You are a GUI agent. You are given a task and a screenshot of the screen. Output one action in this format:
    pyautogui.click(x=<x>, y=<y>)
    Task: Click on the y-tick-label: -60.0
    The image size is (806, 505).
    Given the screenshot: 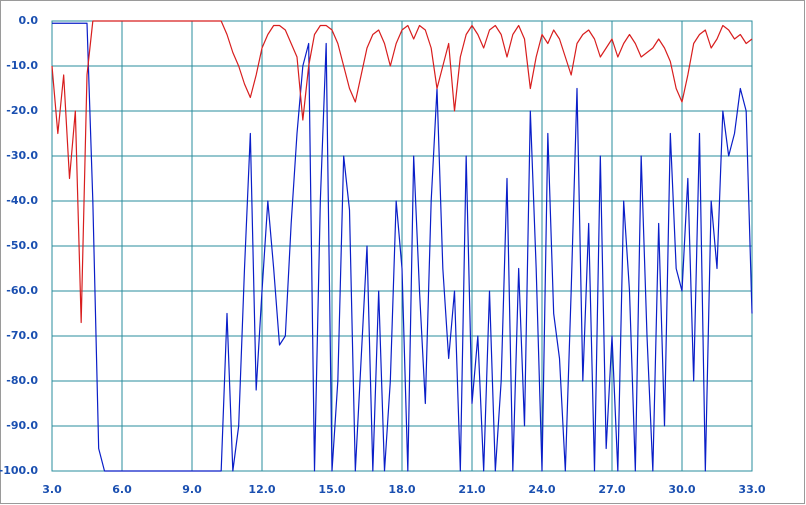 What is the action you would take?
    pyautogui.click(x=22, y=290)
    